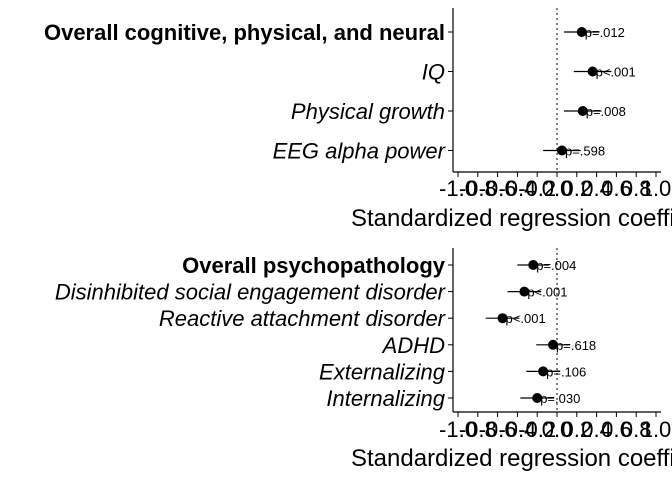 The width and height of the screenshot is (672, 480). I want to click on p-value-label: p=.618, so click(576, 345).